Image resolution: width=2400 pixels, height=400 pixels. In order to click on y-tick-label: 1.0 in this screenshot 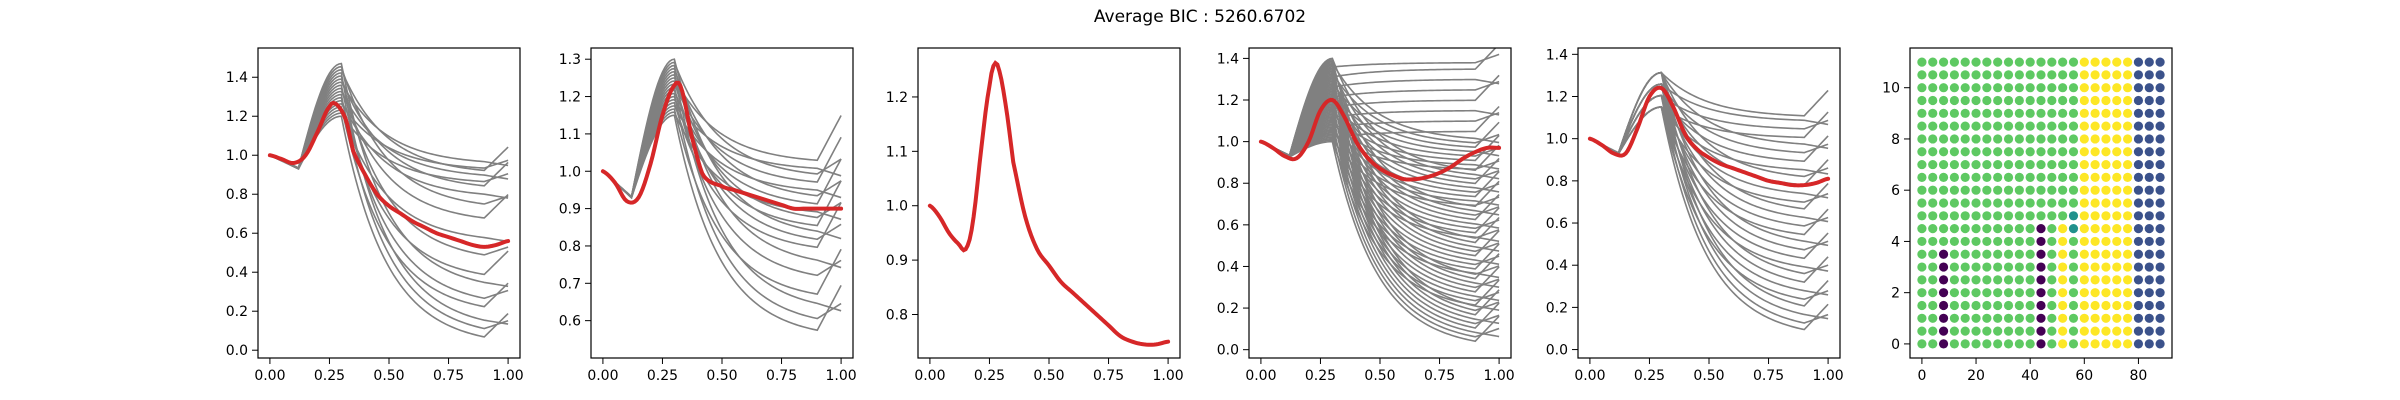, I will do `click(1557, 140)`.